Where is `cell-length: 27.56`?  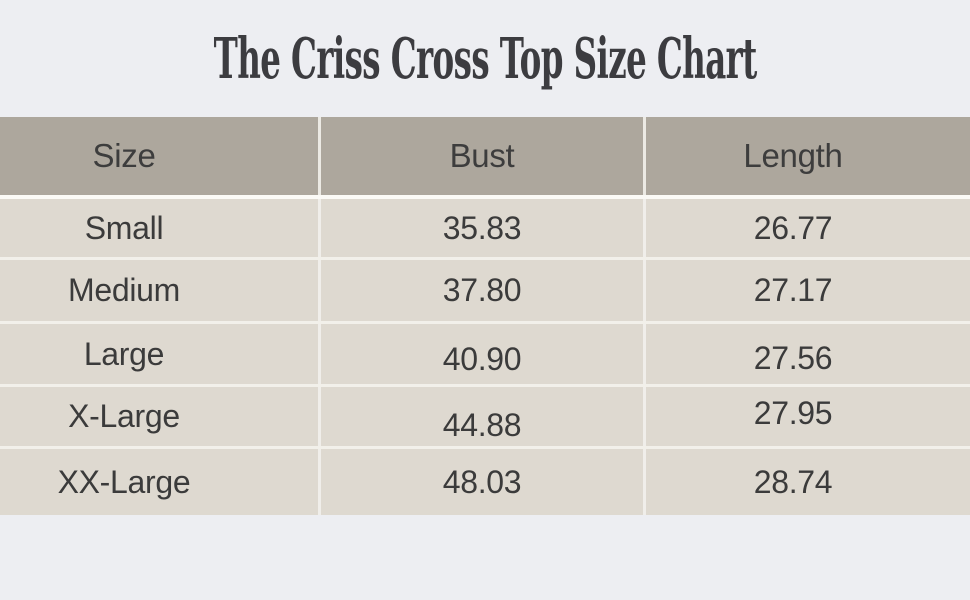 cell-length: 27.56 is located at coordinates (808, 354).